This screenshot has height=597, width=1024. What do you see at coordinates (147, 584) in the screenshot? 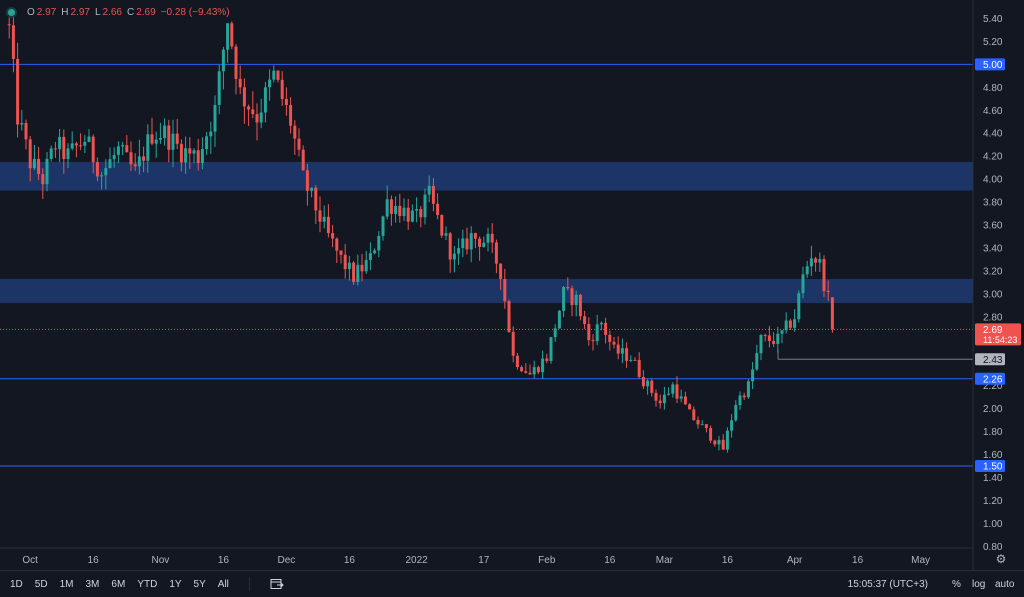
I see `range-ytd-button: YTD` at bounding box center [147, 584].